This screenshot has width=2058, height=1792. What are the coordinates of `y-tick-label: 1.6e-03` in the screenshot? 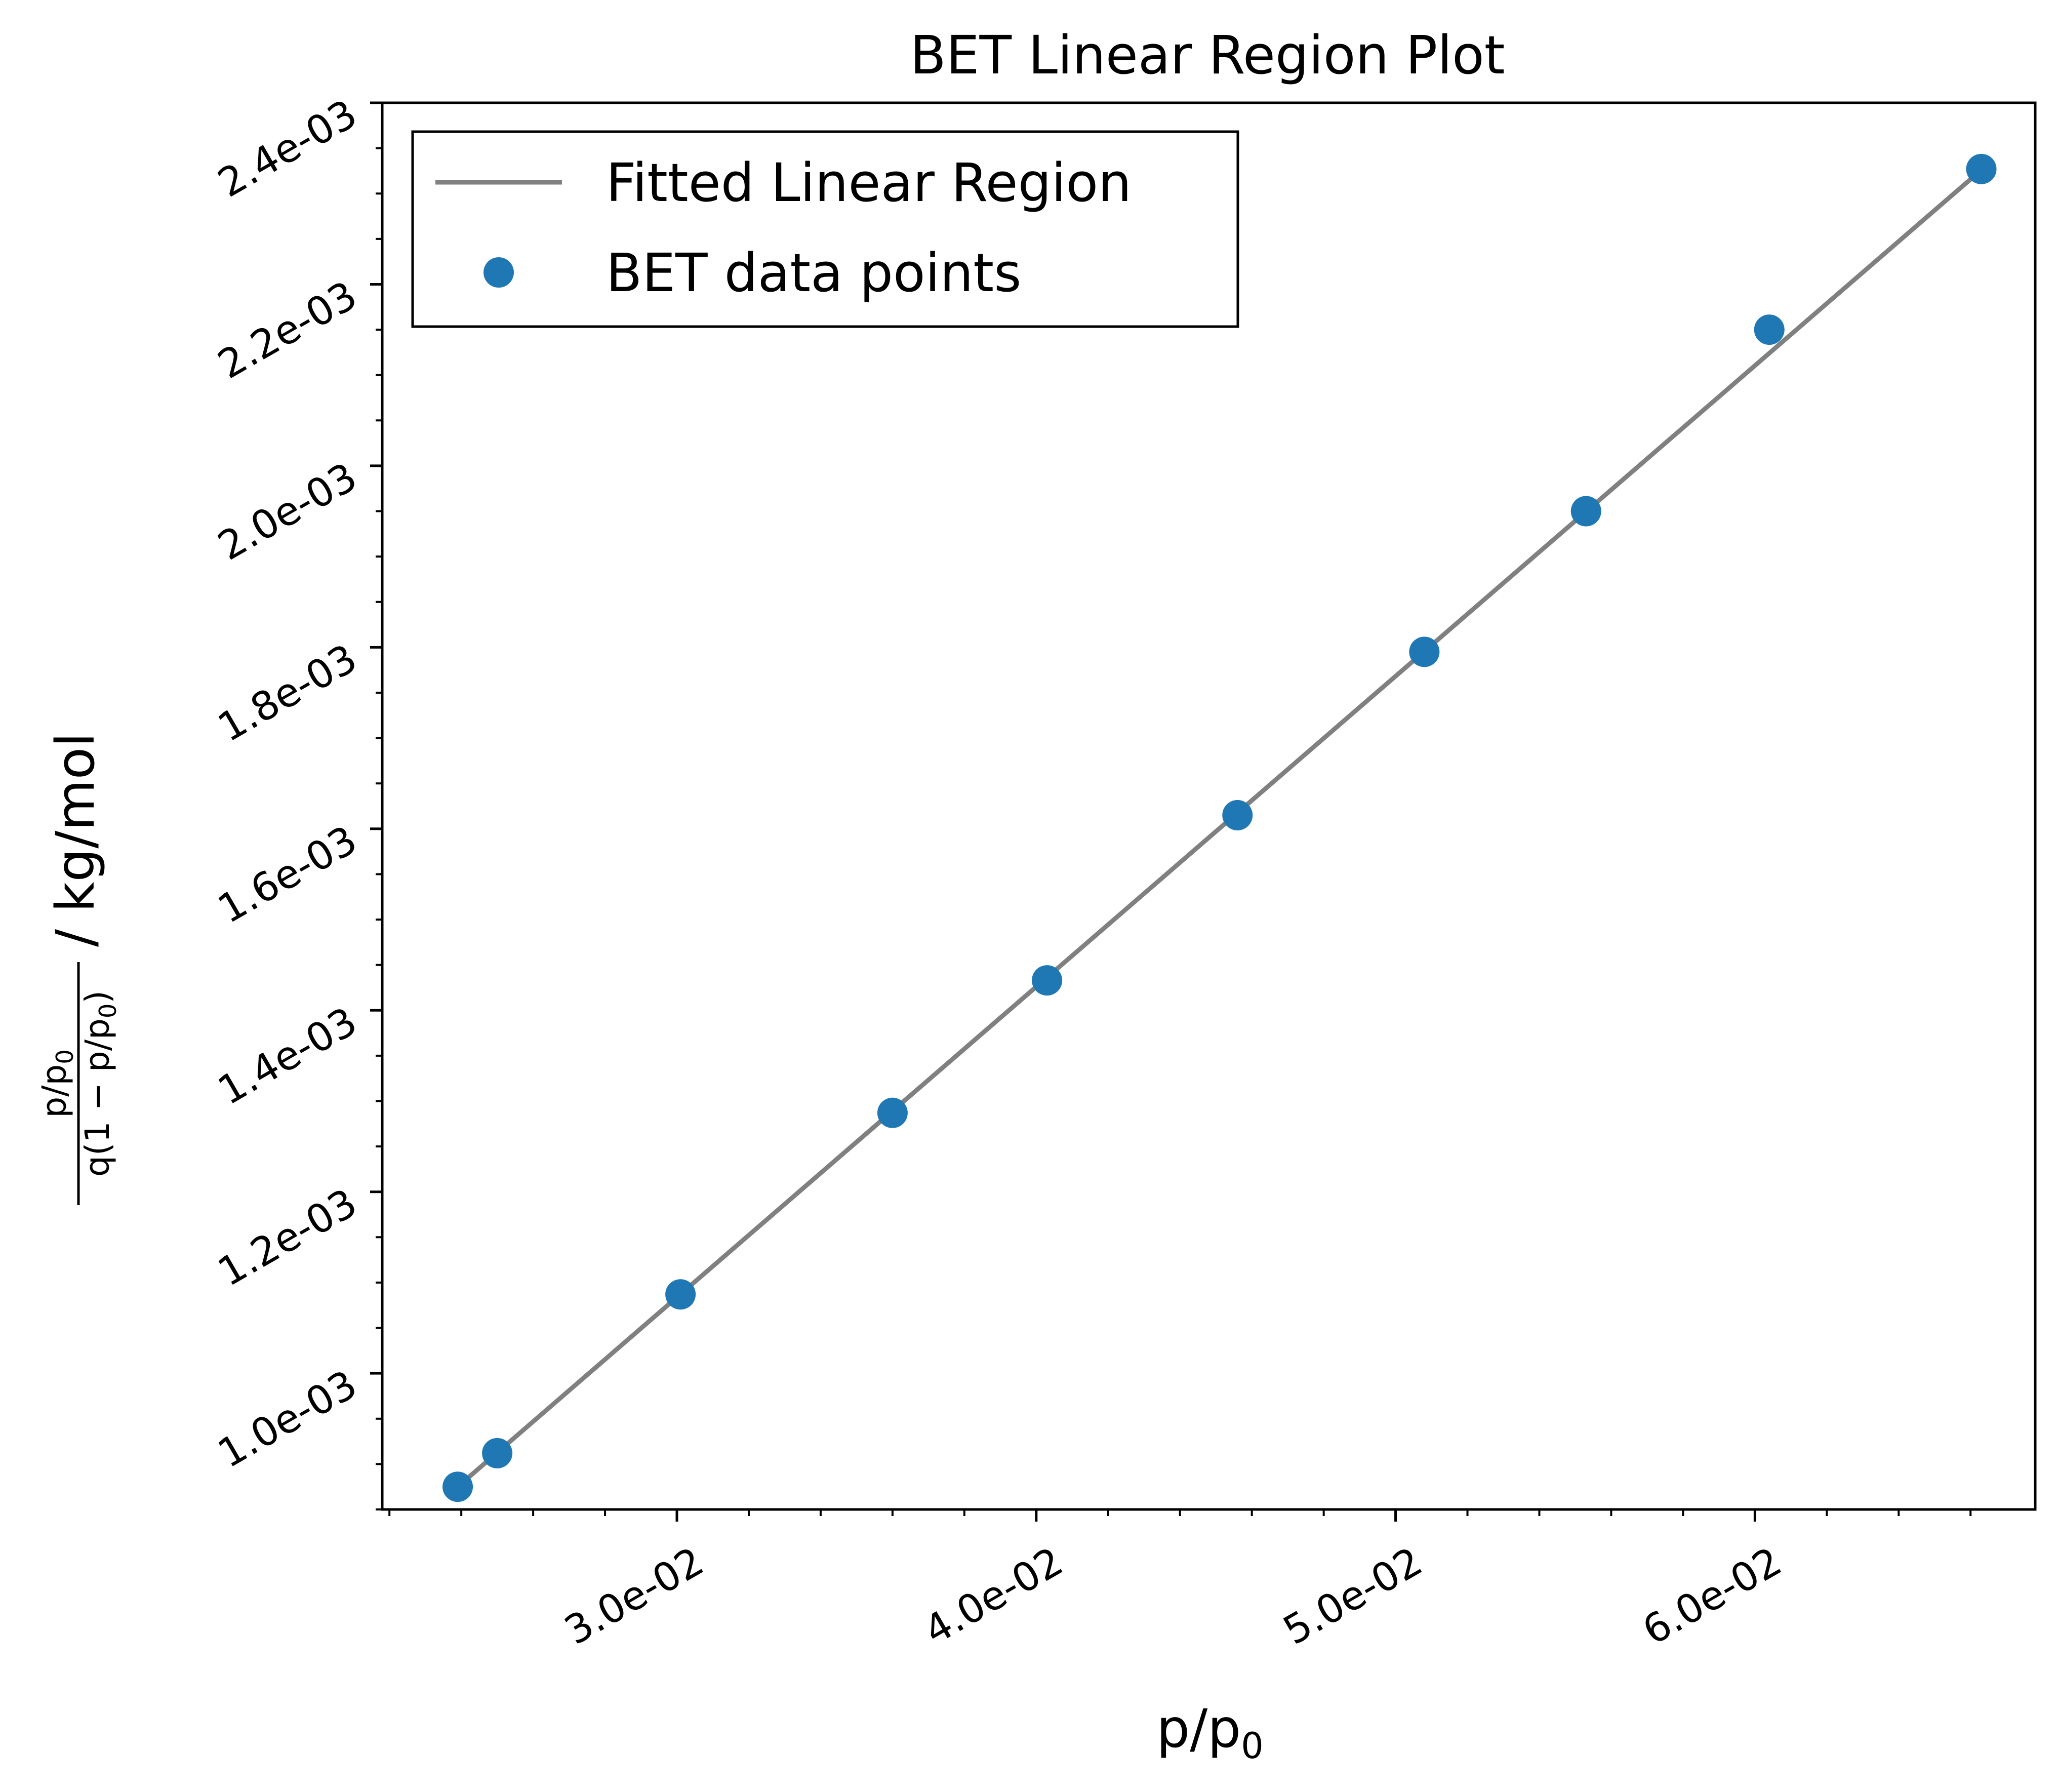 It's located at (288, 875).